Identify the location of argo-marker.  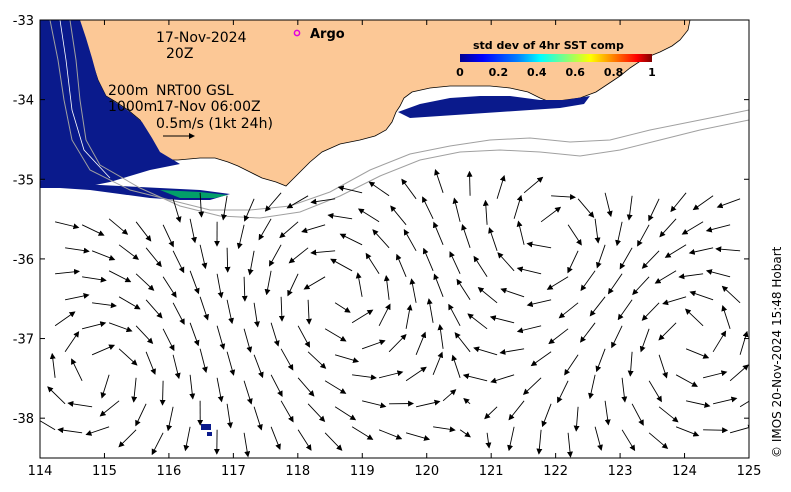
(297, 33).